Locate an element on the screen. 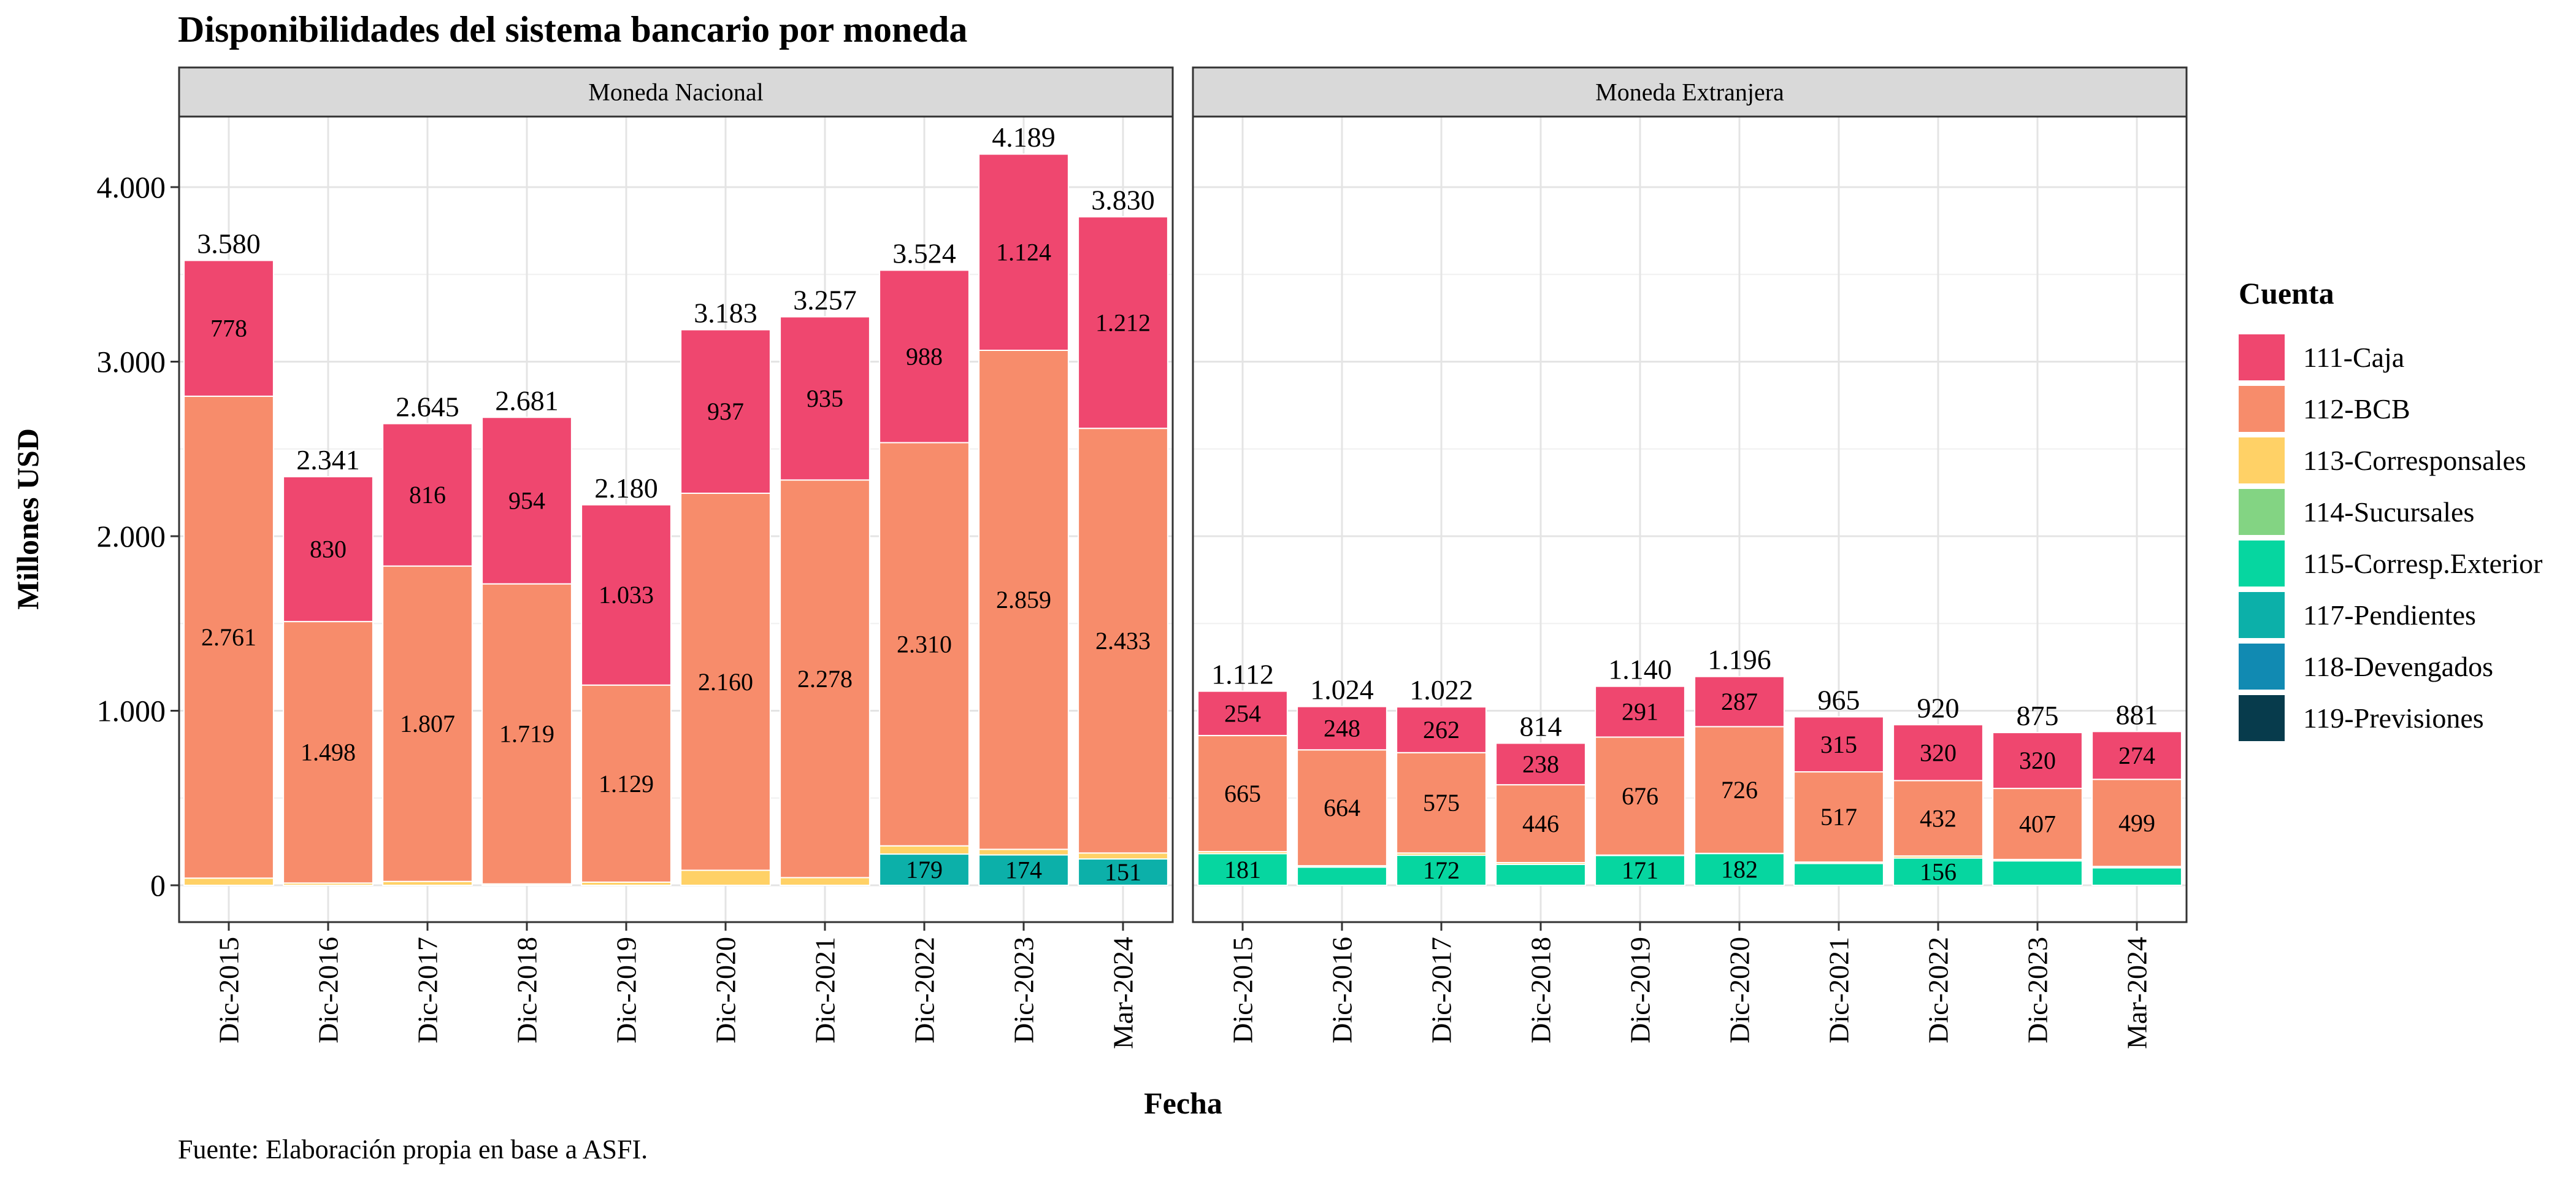 Image resolution: width=2576 pixels, height=1181 pixels. legend-label: 117-Pendientes is located at coordinates (2389, 615).